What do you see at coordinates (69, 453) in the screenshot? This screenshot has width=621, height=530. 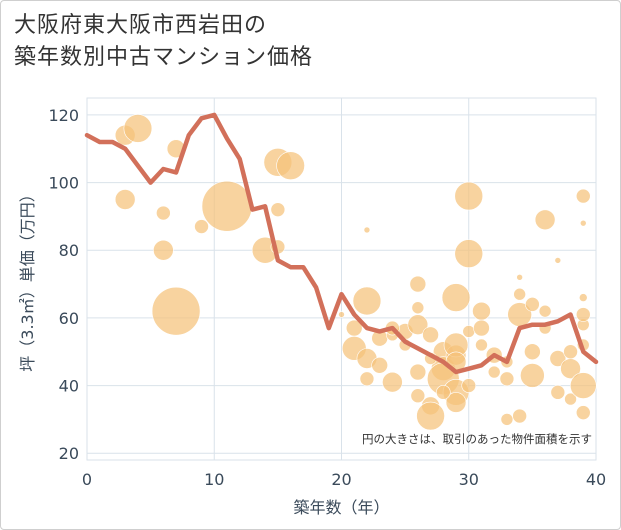 I see `y-tick-label: 20` at bounding box center [69, 453].